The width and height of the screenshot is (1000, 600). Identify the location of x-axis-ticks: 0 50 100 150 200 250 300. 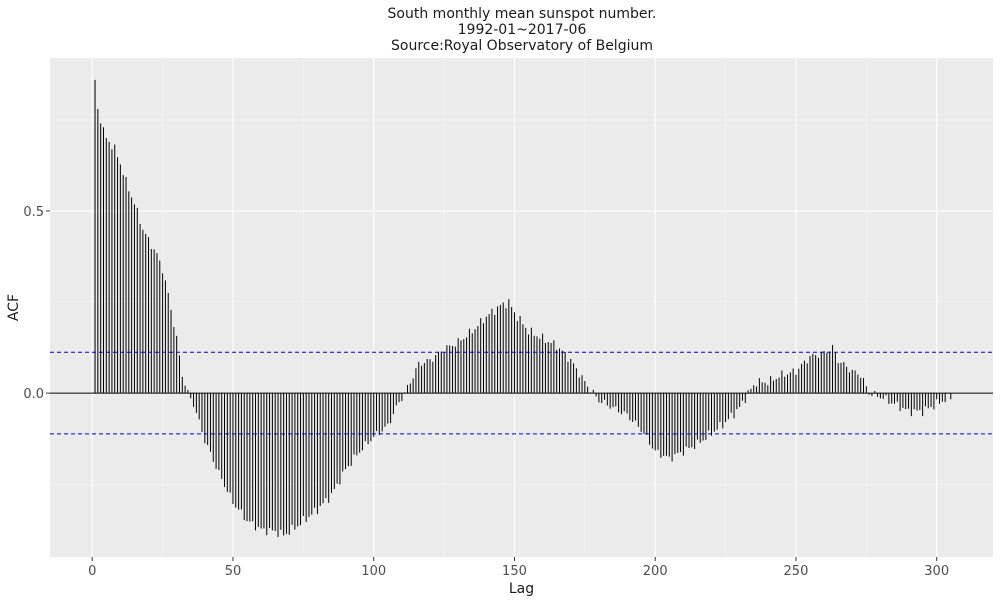
(518, 568).